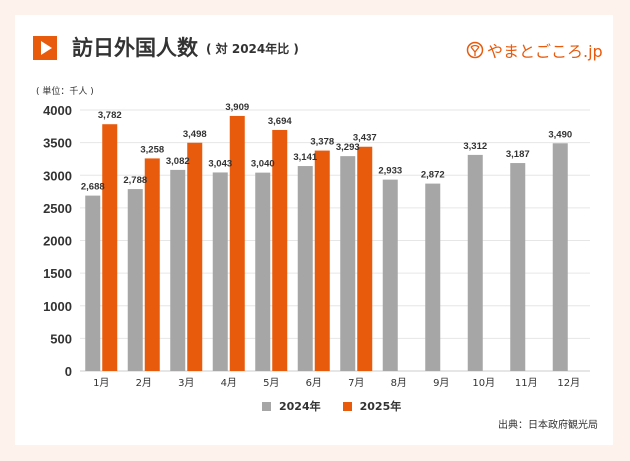 The width and height of the screenshot is (630, 461). I want to click on data-label: 3,782, so click(110, 115).